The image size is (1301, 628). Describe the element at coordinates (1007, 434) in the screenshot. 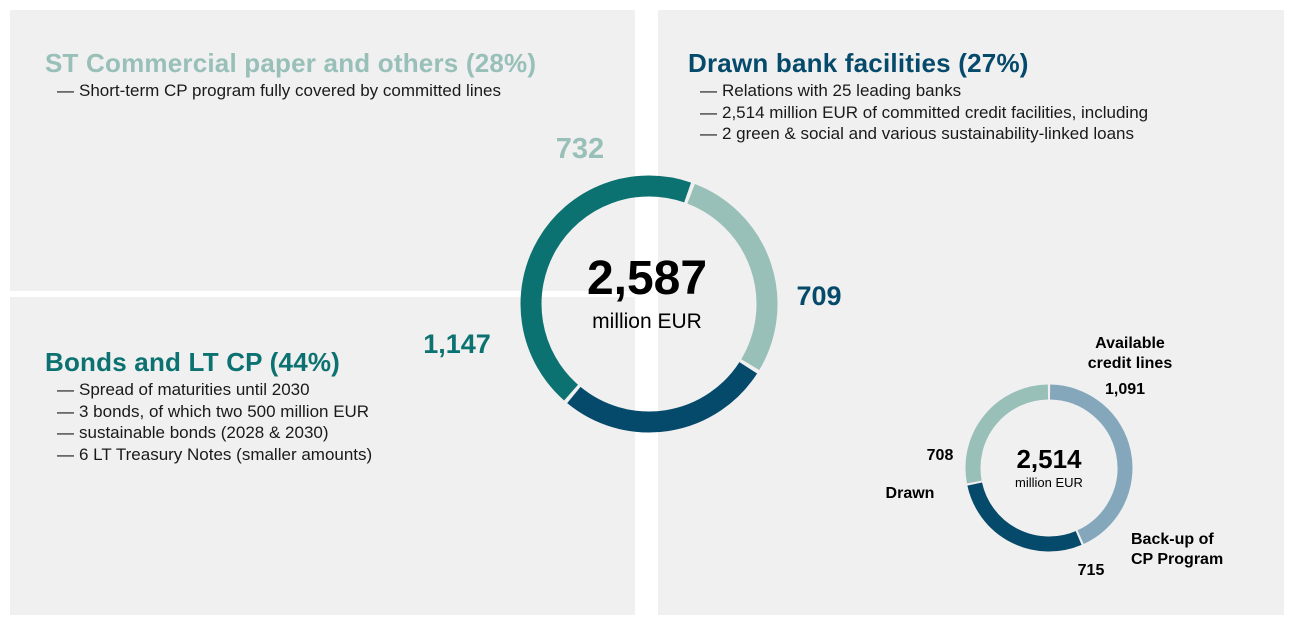

I see `donut-segment-drawn` at that location.